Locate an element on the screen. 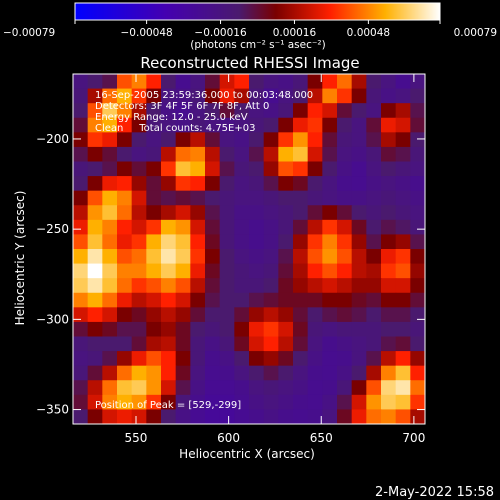  y-axis-label: Heliocentric Y (arcsec) is located at coordinates (20, 258).